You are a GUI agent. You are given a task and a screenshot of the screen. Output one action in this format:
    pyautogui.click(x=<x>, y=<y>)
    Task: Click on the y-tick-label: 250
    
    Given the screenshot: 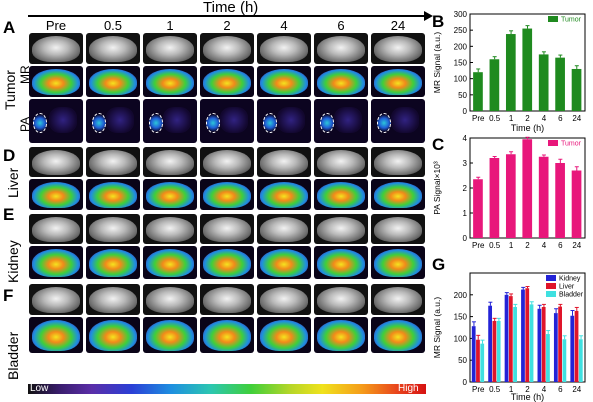 What is the action you would take?
    pyautogui.click(x=461, y=30)
    